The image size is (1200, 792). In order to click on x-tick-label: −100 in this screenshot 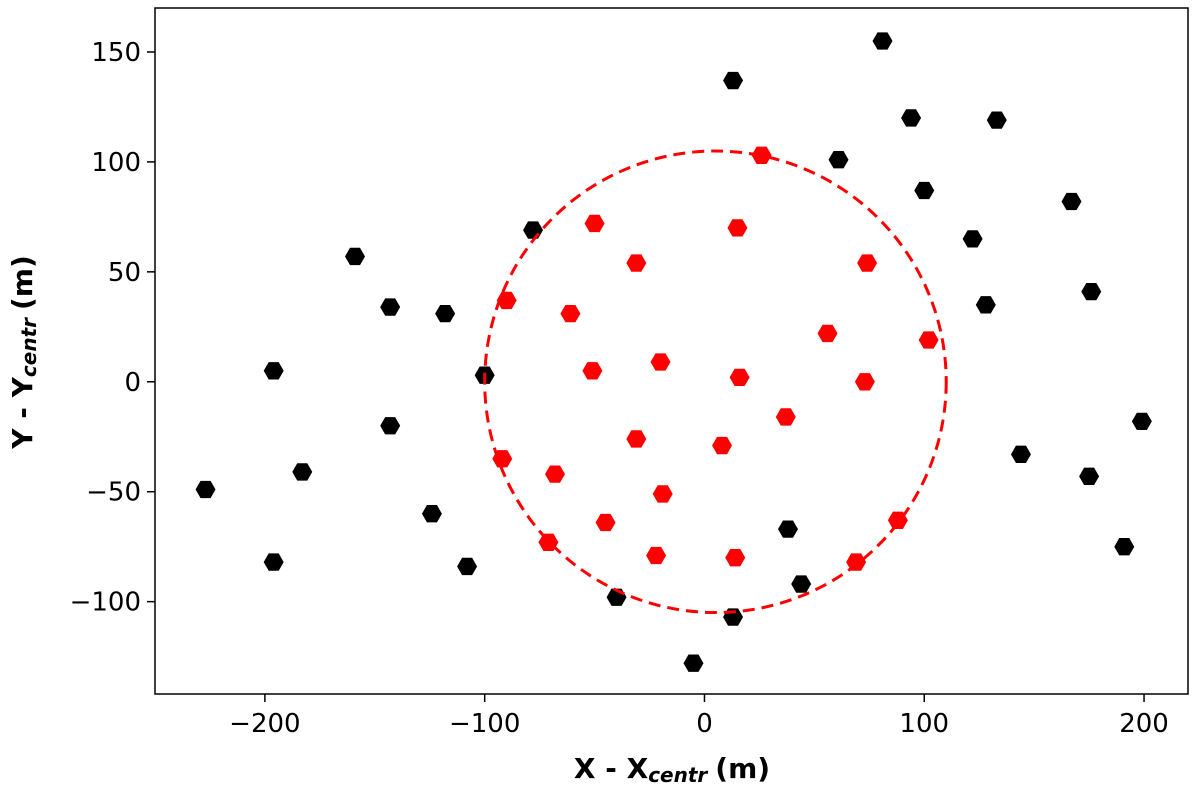, I will do `click(484, 724)`.